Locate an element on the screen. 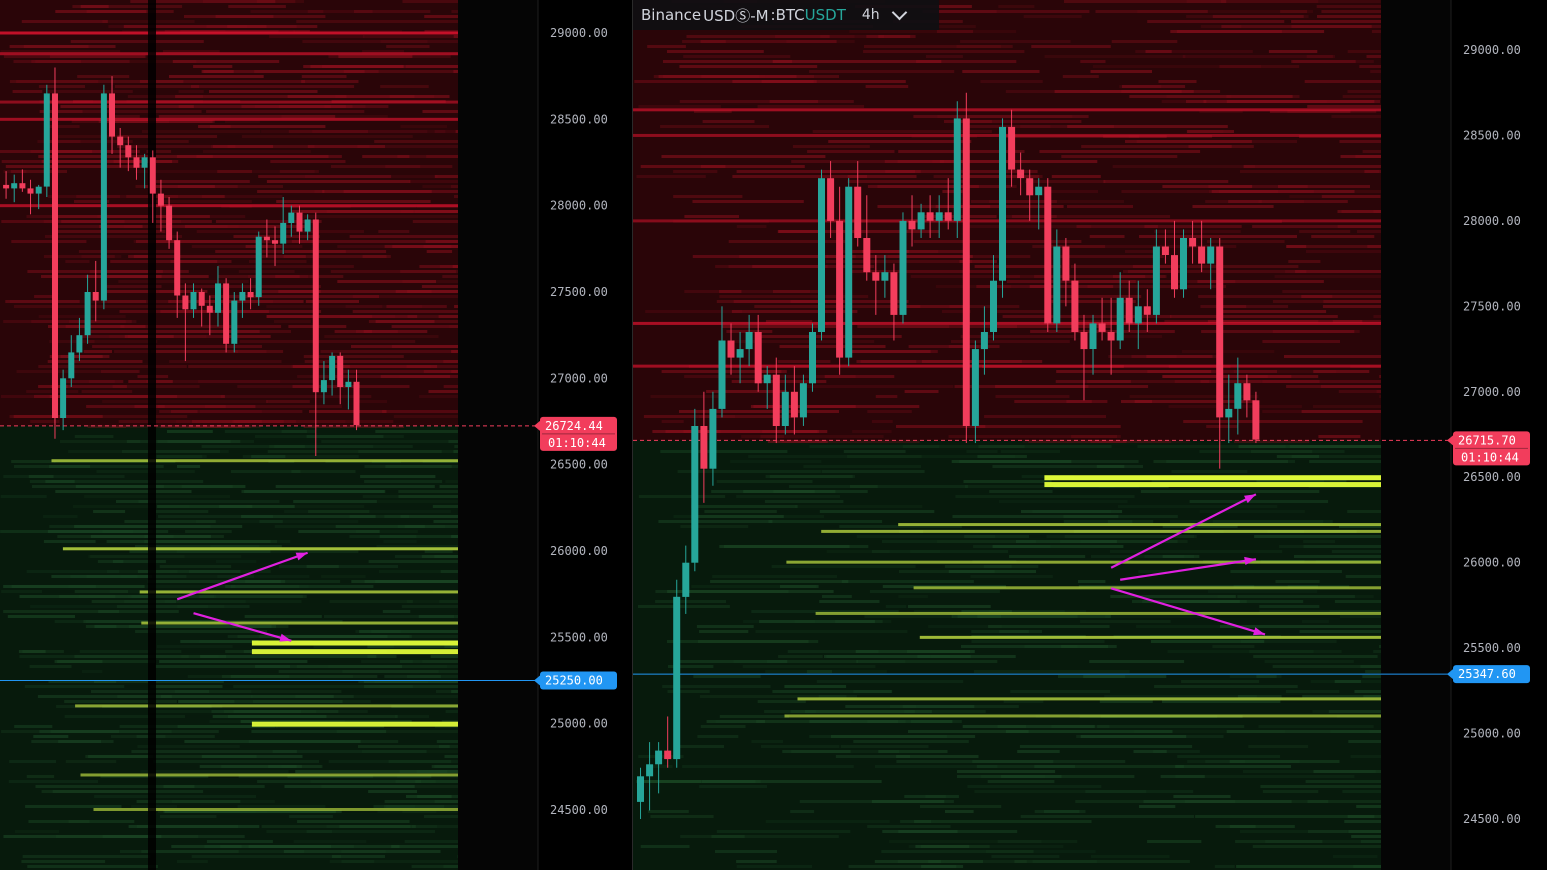 The height and width of the screenshot is (870, 1547). gap-band is located at coordinates (152, 435).